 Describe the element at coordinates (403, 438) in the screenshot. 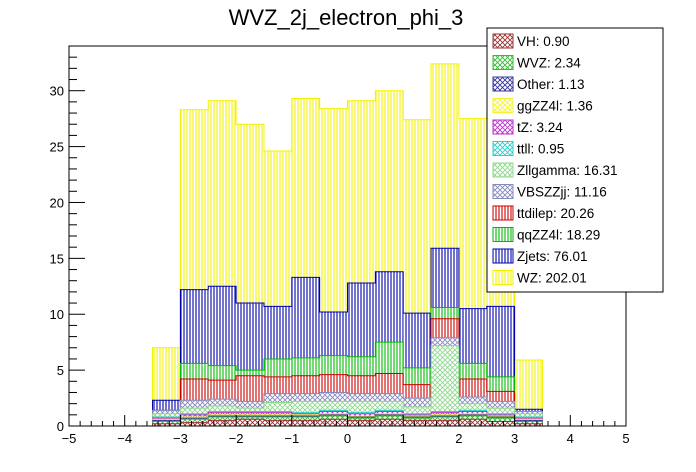

I see `x-tick-label: 1` at that location.